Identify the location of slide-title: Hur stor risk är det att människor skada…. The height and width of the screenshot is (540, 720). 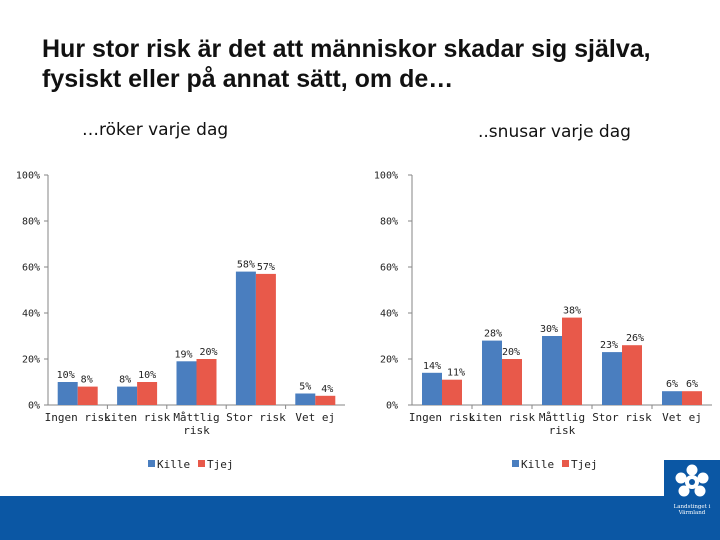
(346, 64).